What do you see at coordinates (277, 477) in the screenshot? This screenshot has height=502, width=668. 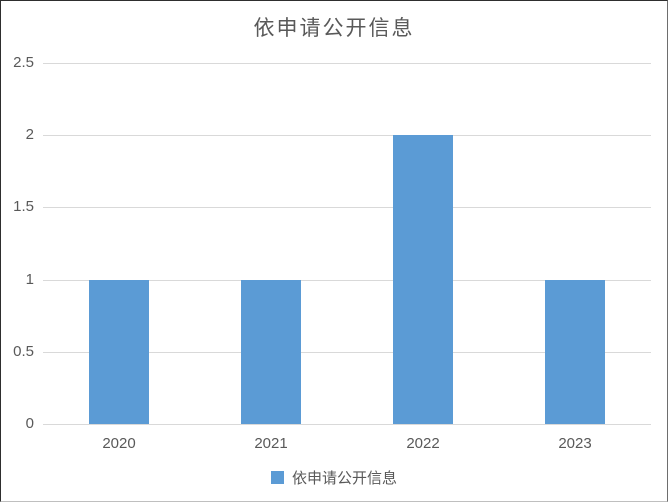 I see `legend-swatch-icon` at bounding box center [277, 477].